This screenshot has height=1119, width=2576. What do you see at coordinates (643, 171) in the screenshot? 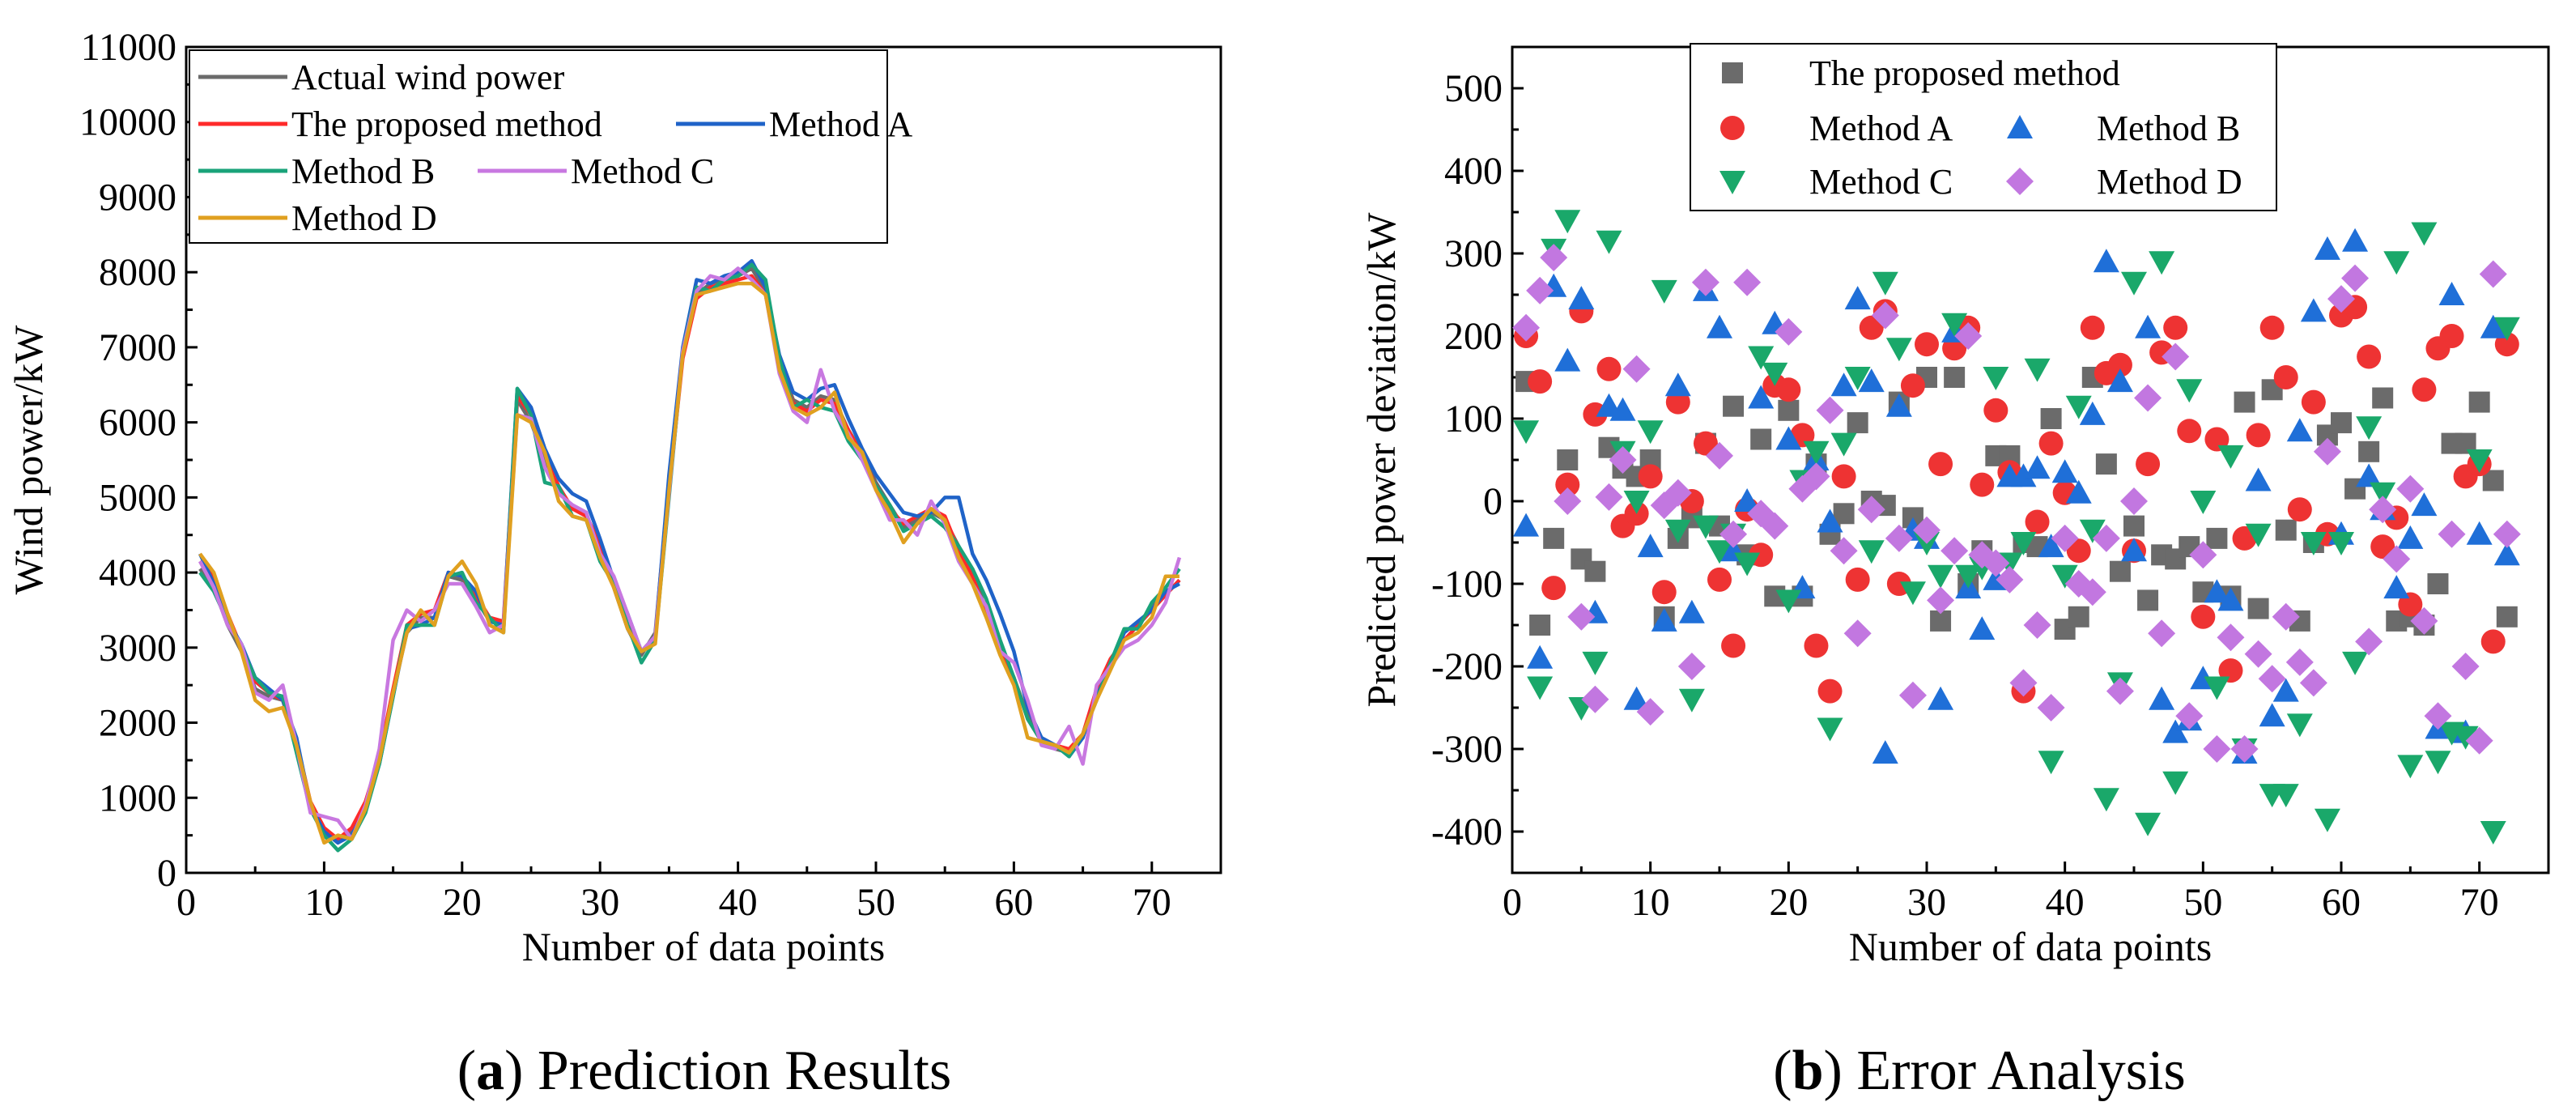
I see `legend-label: Method C` at bounding box center [643, 171].